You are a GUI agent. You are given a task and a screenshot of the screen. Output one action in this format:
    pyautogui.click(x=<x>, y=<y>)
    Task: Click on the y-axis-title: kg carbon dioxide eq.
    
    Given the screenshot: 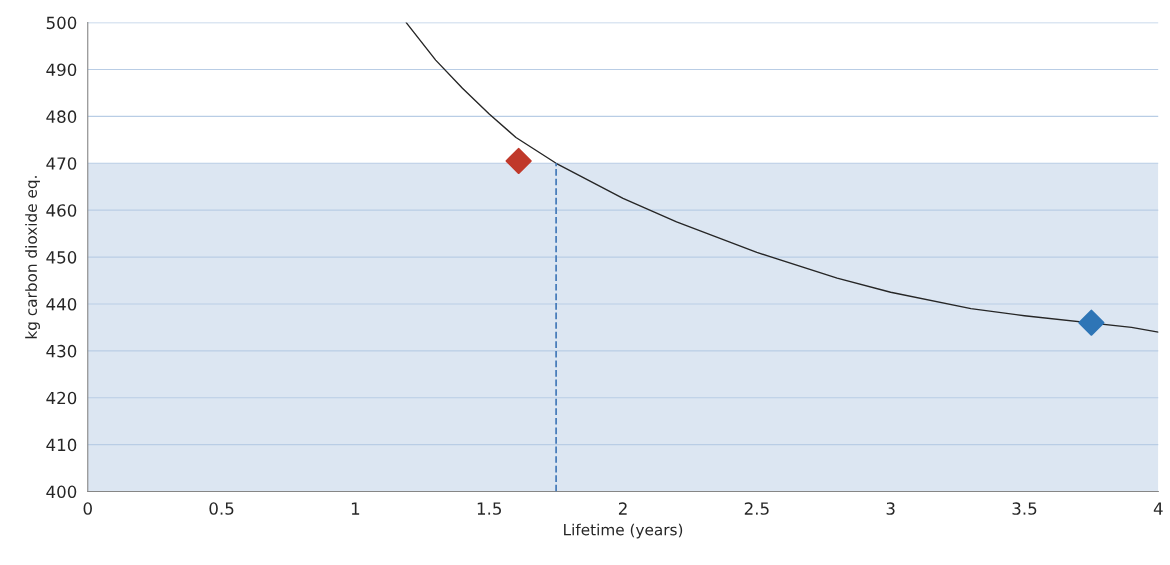 What is the action you would take?
    pyautogui.click(x=32, y=257)
    